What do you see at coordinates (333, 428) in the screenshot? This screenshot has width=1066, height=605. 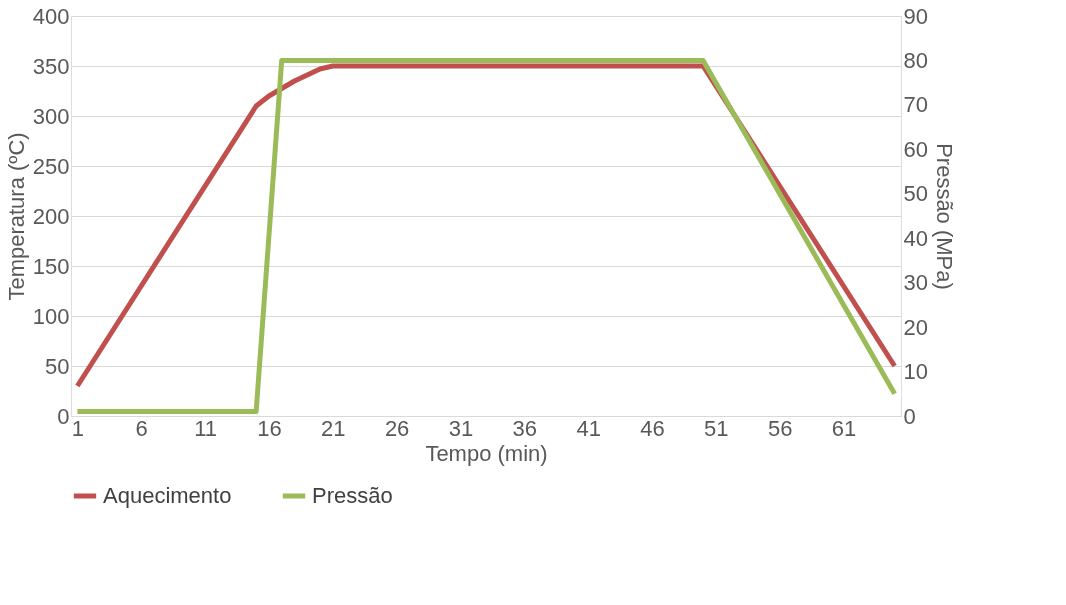 I see `x-tick-label: 21` at bounding box center [333, 428].